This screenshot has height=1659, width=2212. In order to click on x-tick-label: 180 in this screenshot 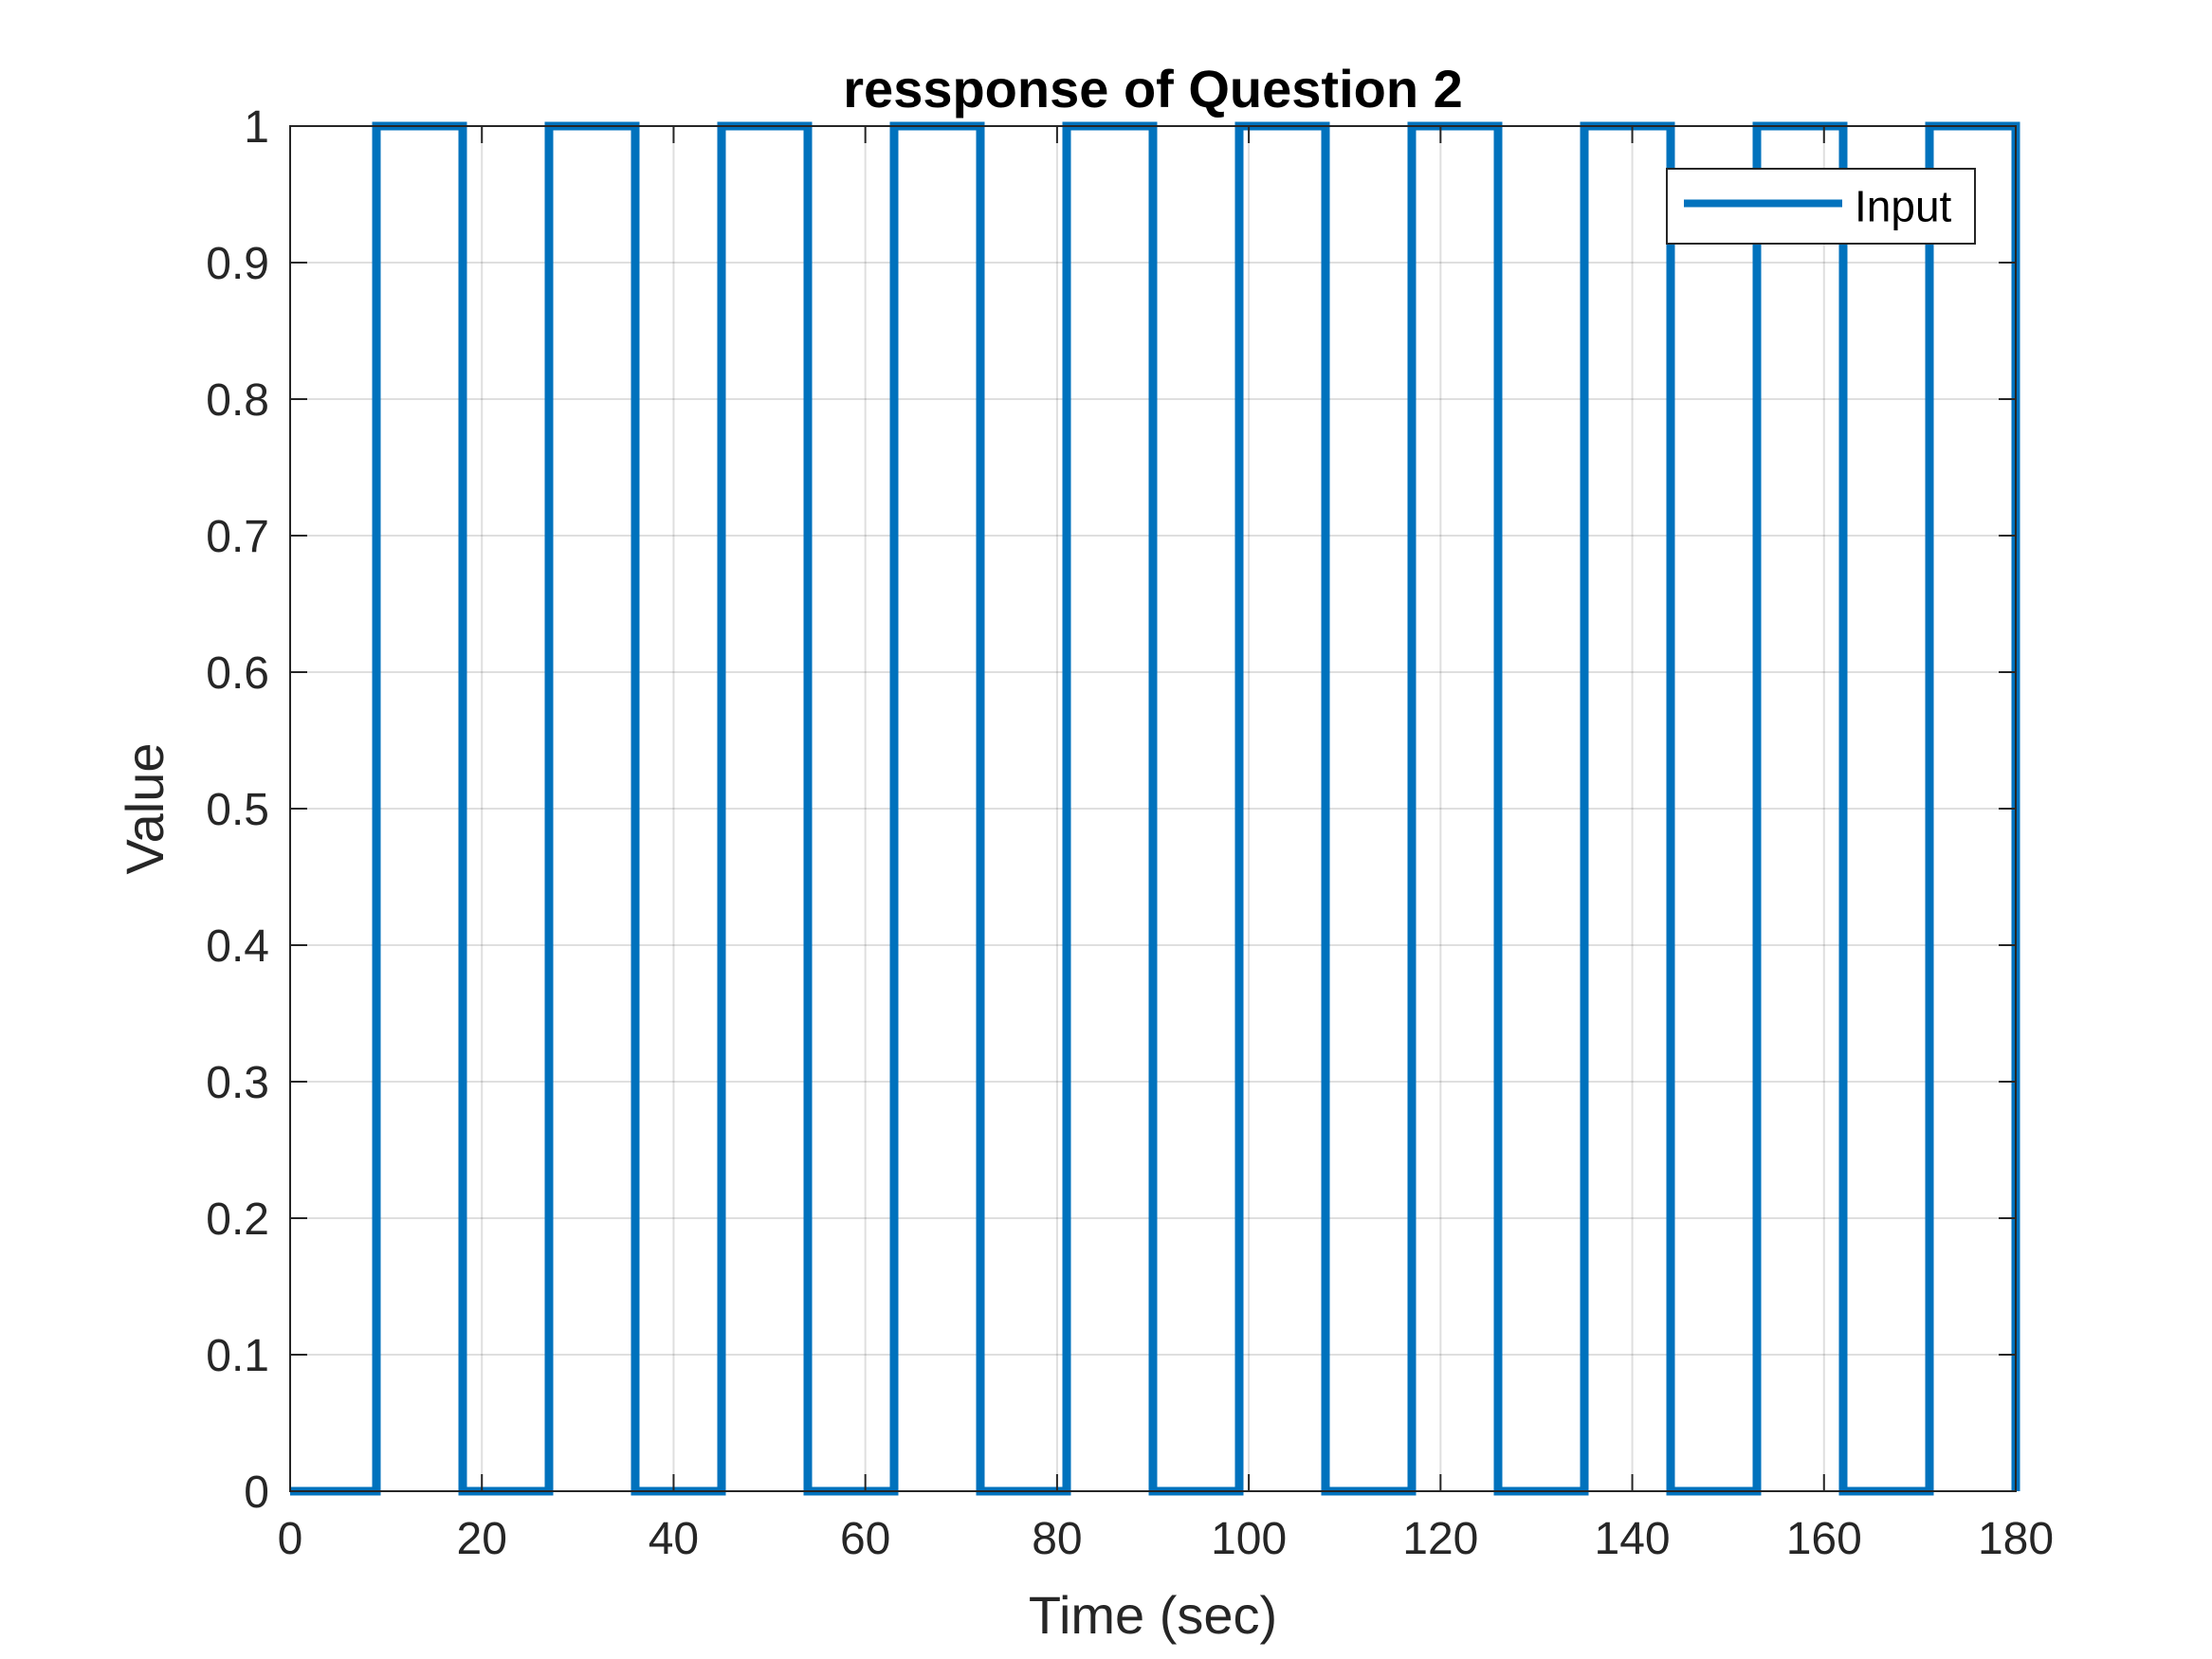, I will do `click(2016, 1539)`.